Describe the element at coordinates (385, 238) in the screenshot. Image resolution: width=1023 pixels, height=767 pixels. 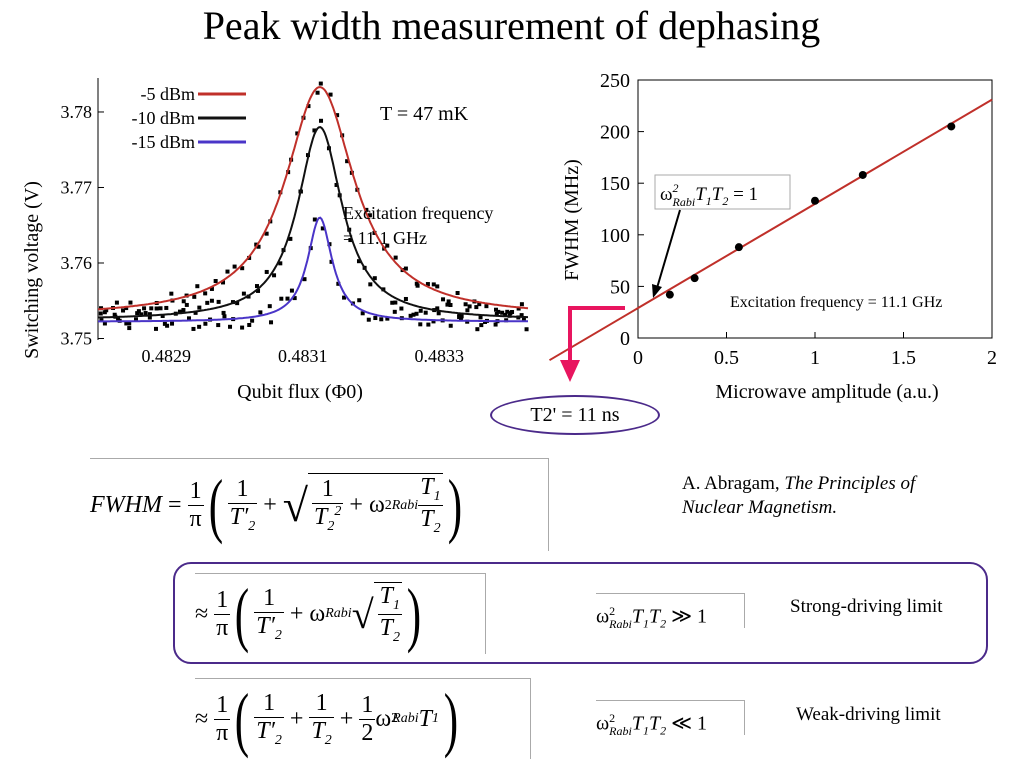
I see `excitation-annotation-line2: = 11.1 GHz` at that location.